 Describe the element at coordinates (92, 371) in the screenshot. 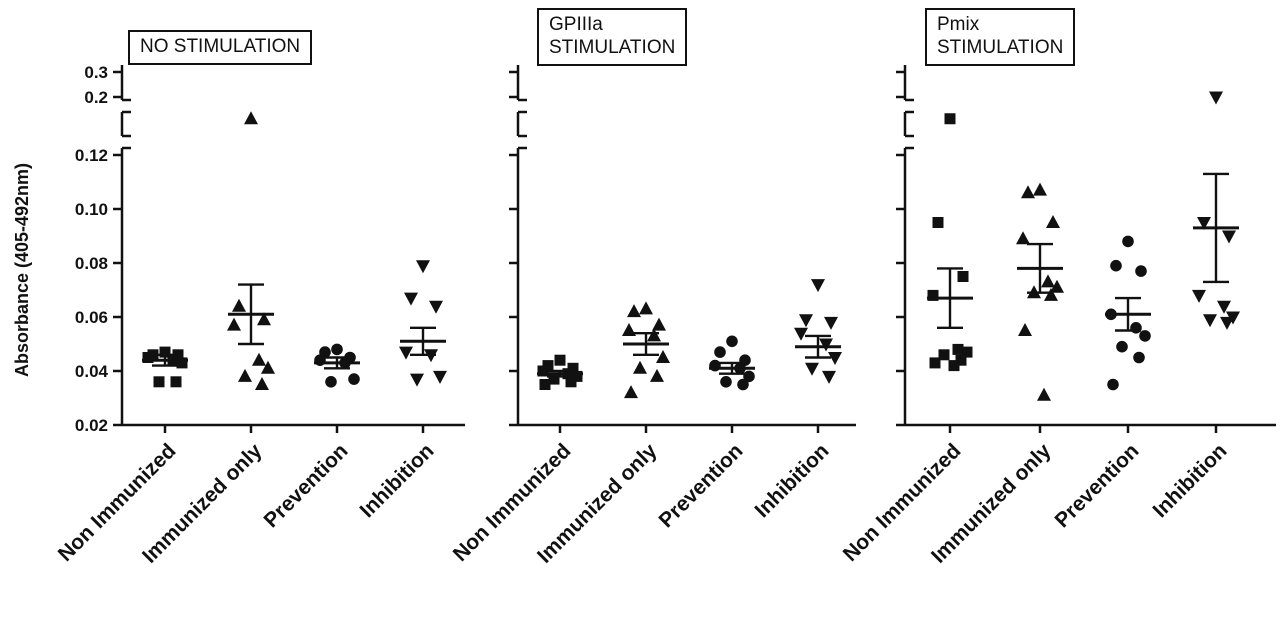

I see `y-tick-label: 0.04` at that location.